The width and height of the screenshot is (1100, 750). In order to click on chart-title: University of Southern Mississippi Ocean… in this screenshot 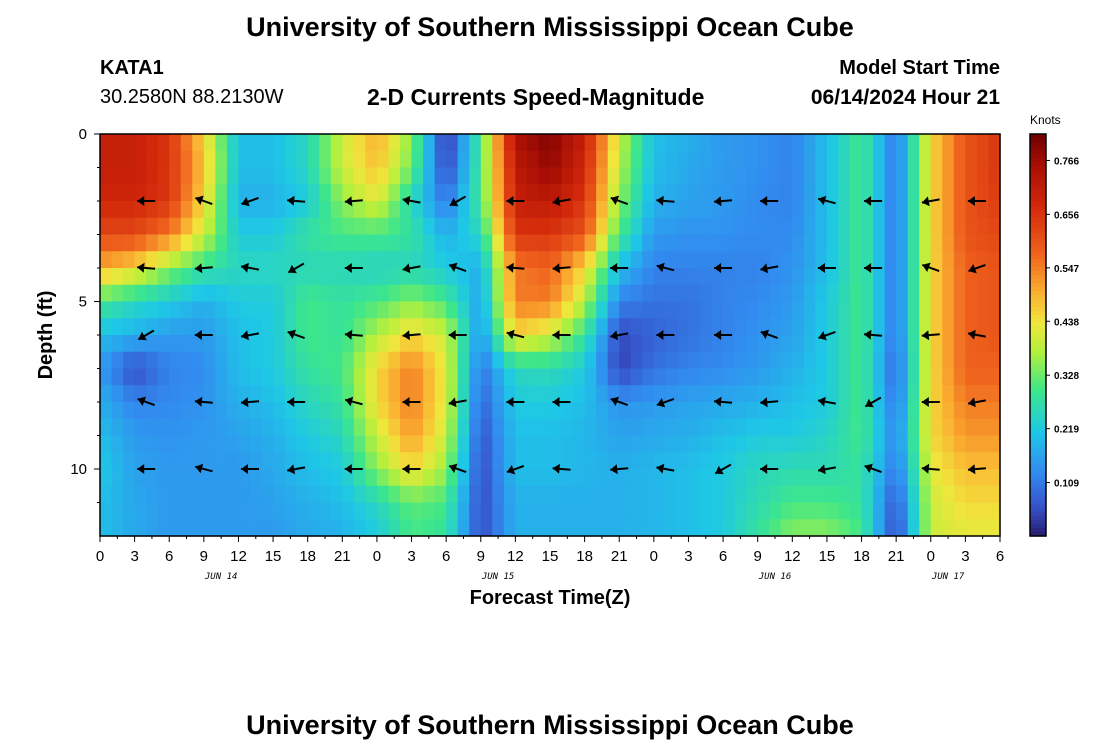, I will do `click(550, 27)`.